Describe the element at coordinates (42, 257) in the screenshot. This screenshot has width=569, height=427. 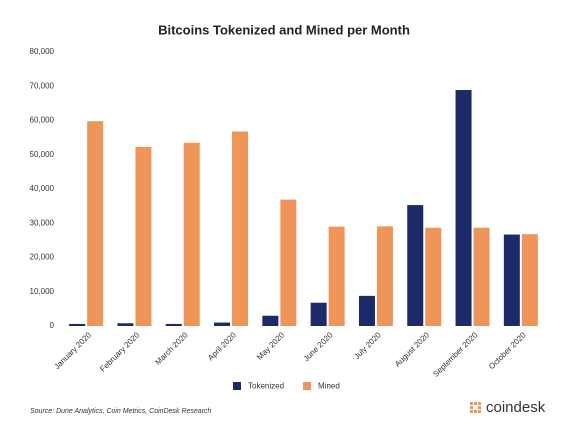
I see `y-tick-label: 20,000` at that location.